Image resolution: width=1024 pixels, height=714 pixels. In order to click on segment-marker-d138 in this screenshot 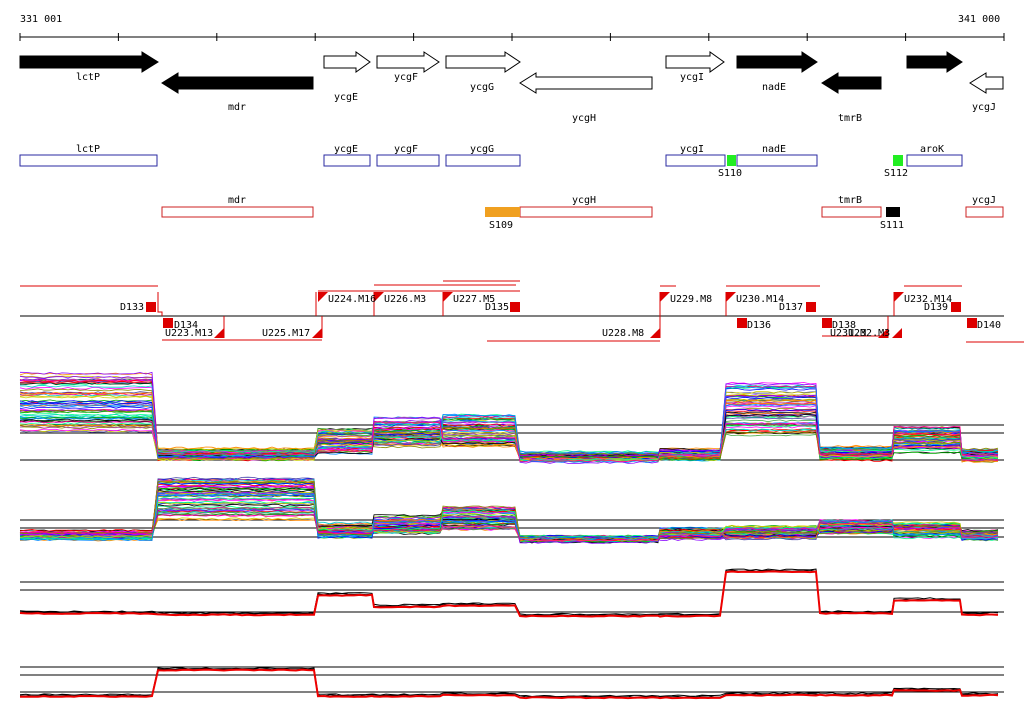, I will do `click(827, 323)`.